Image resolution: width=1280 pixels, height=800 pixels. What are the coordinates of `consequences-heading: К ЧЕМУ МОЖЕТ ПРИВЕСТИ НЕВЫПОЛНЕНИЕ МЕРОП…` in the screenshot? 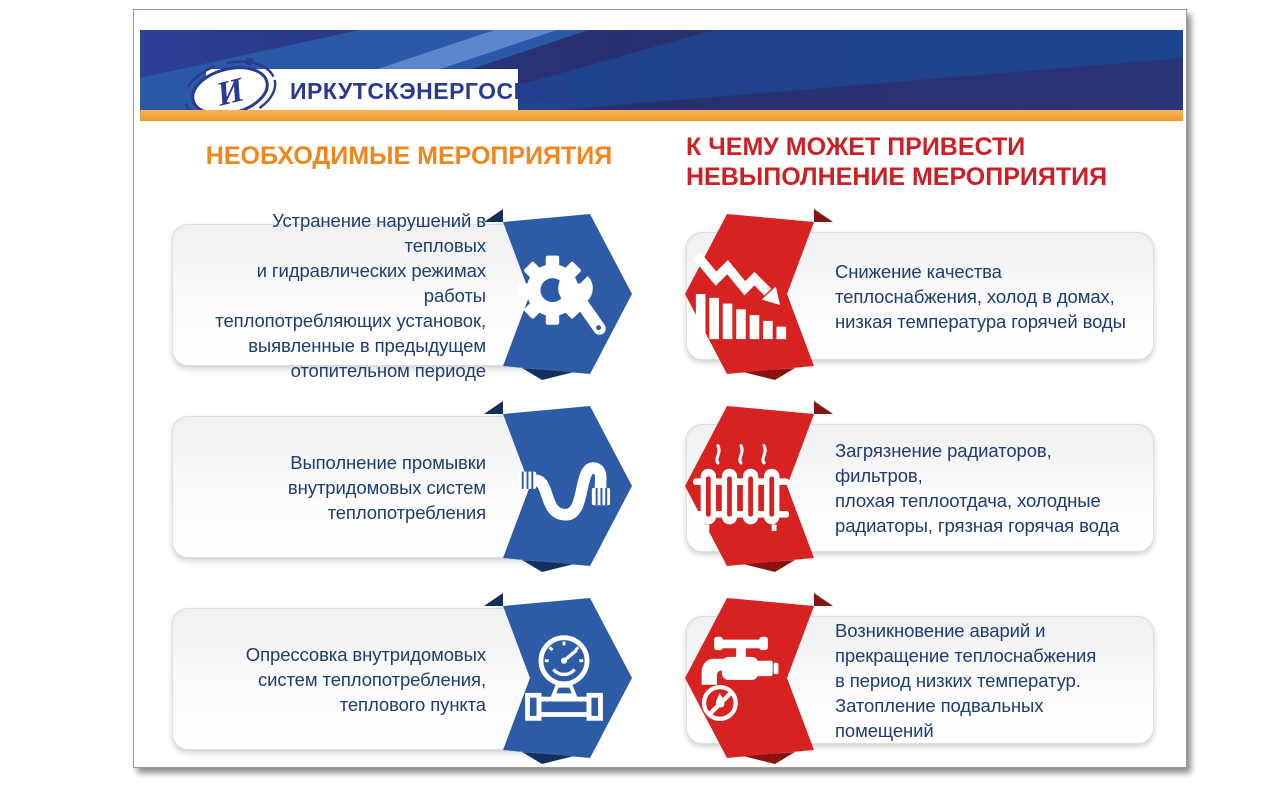 It's located at (897, 162).